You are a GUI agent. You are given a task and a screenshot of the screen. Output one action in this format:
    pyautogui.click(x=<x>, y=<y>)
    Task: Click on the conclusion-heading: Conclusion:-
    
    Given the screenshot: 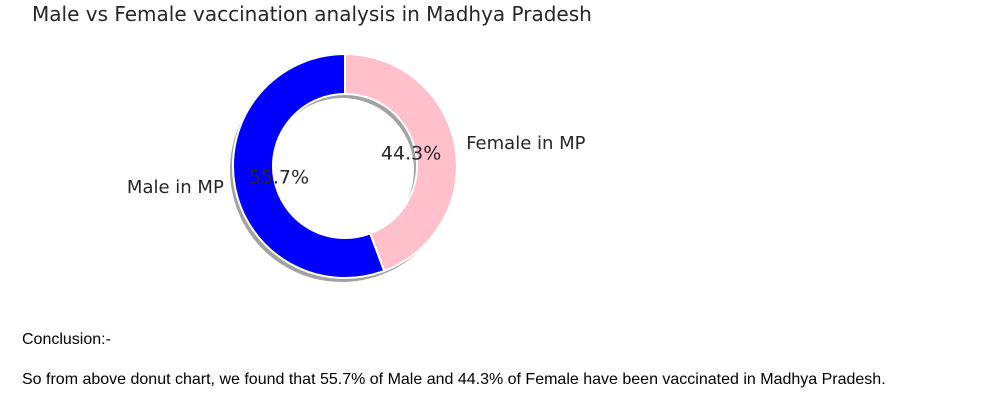 What is the action you would take?
    pyautogui.click(x=66, y=339)
    